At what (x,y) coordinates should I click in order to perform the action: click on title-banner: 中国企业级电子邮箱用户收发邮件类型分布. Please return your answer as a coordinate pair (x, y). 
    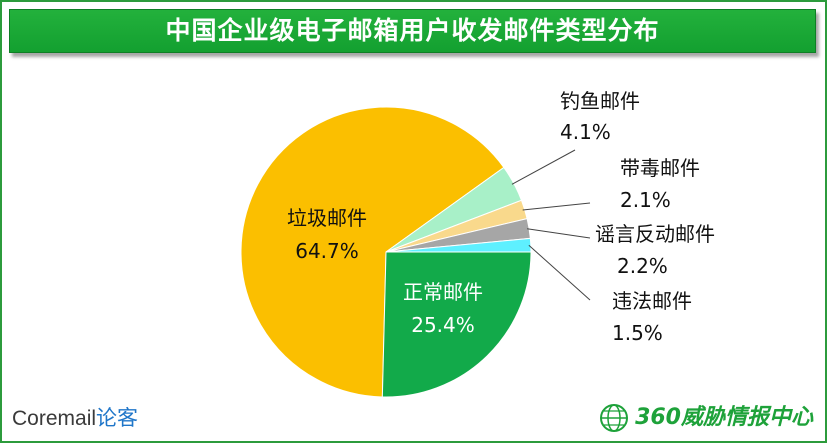
    Looking at the image, I should click on (412, 31).